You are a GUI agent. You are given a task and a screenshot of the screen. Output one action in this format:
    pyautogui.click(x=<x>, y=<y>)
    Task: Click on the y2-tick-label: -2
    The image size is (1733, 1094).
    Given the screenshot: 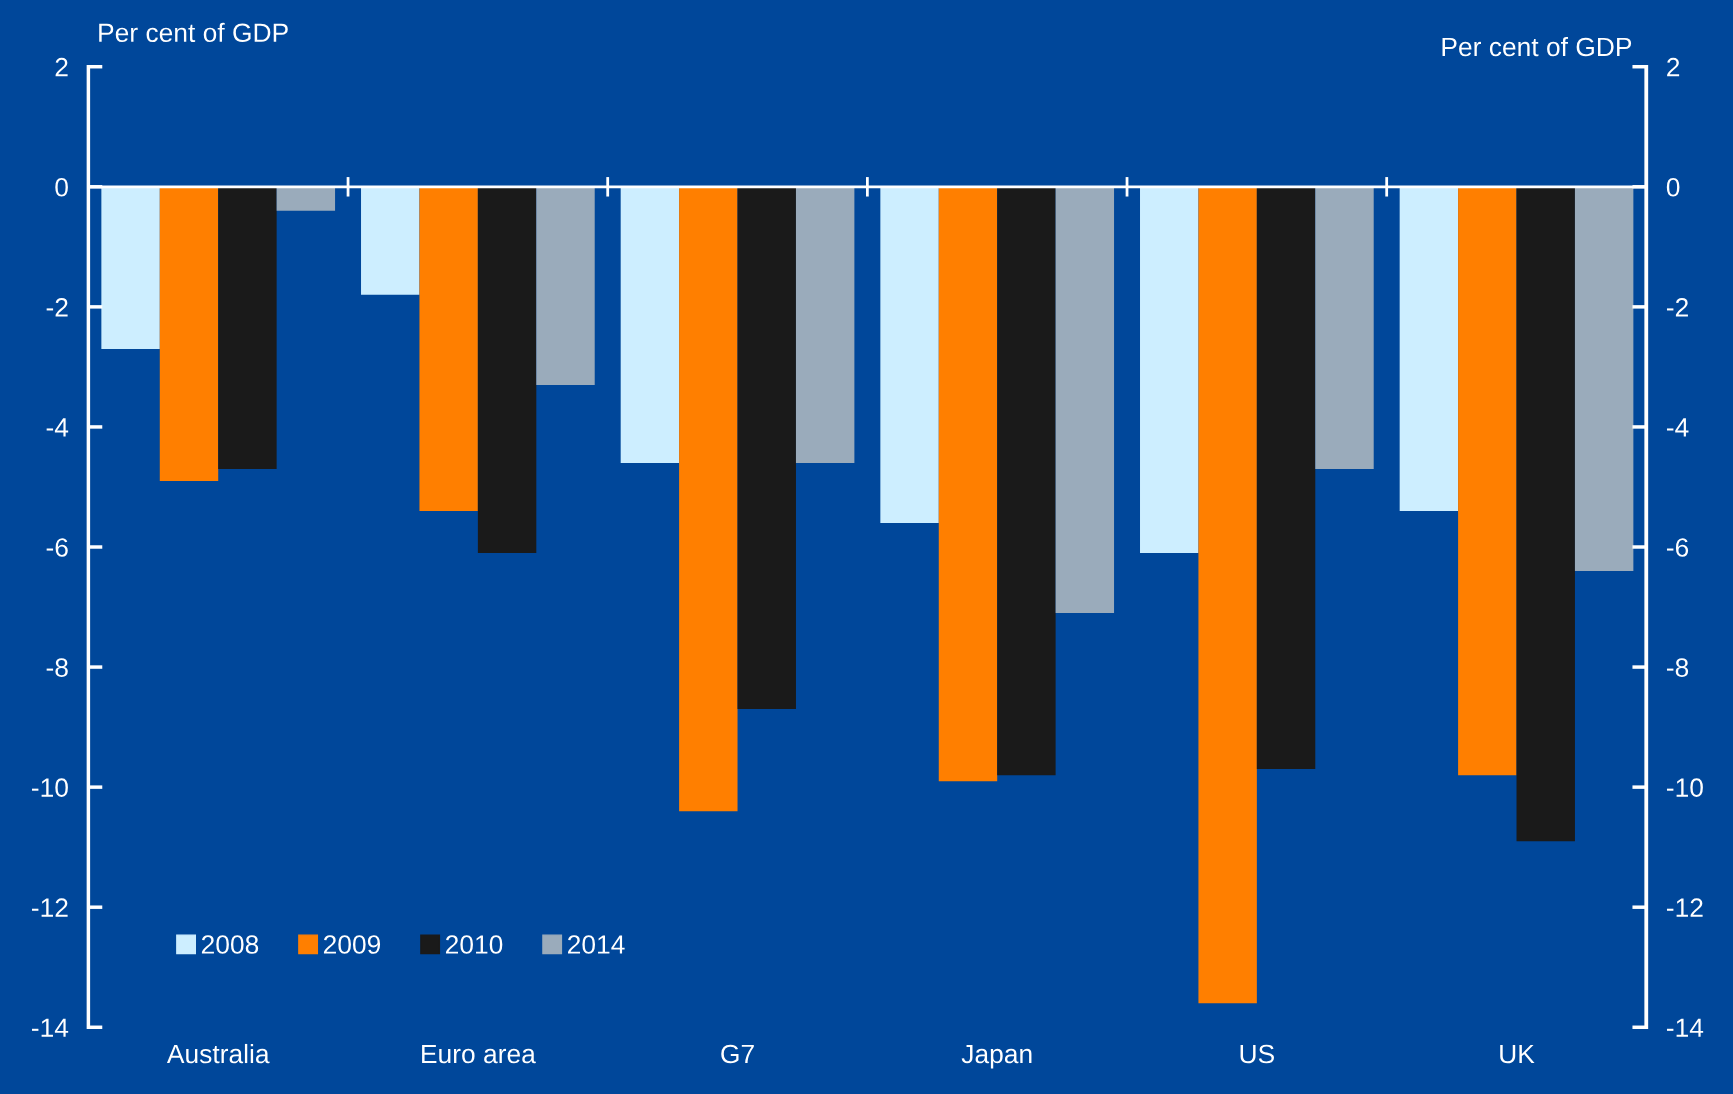 What is the action you would take?
    pyautogui.click(x=1677, y=307)
    